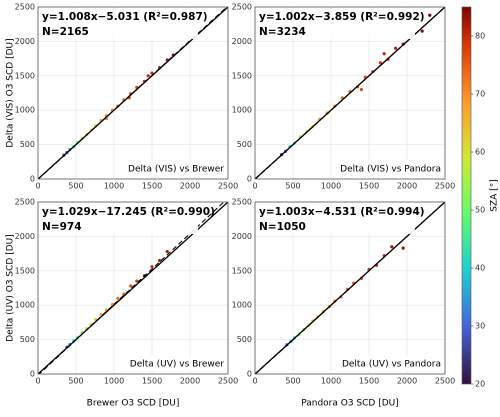 Image resolution: width=500 pixels, height=417 pixels. What do you see at coordinates (282, 32) in the screenshot?
I see `count-label: N=3234` at bounding box center [282, 32].